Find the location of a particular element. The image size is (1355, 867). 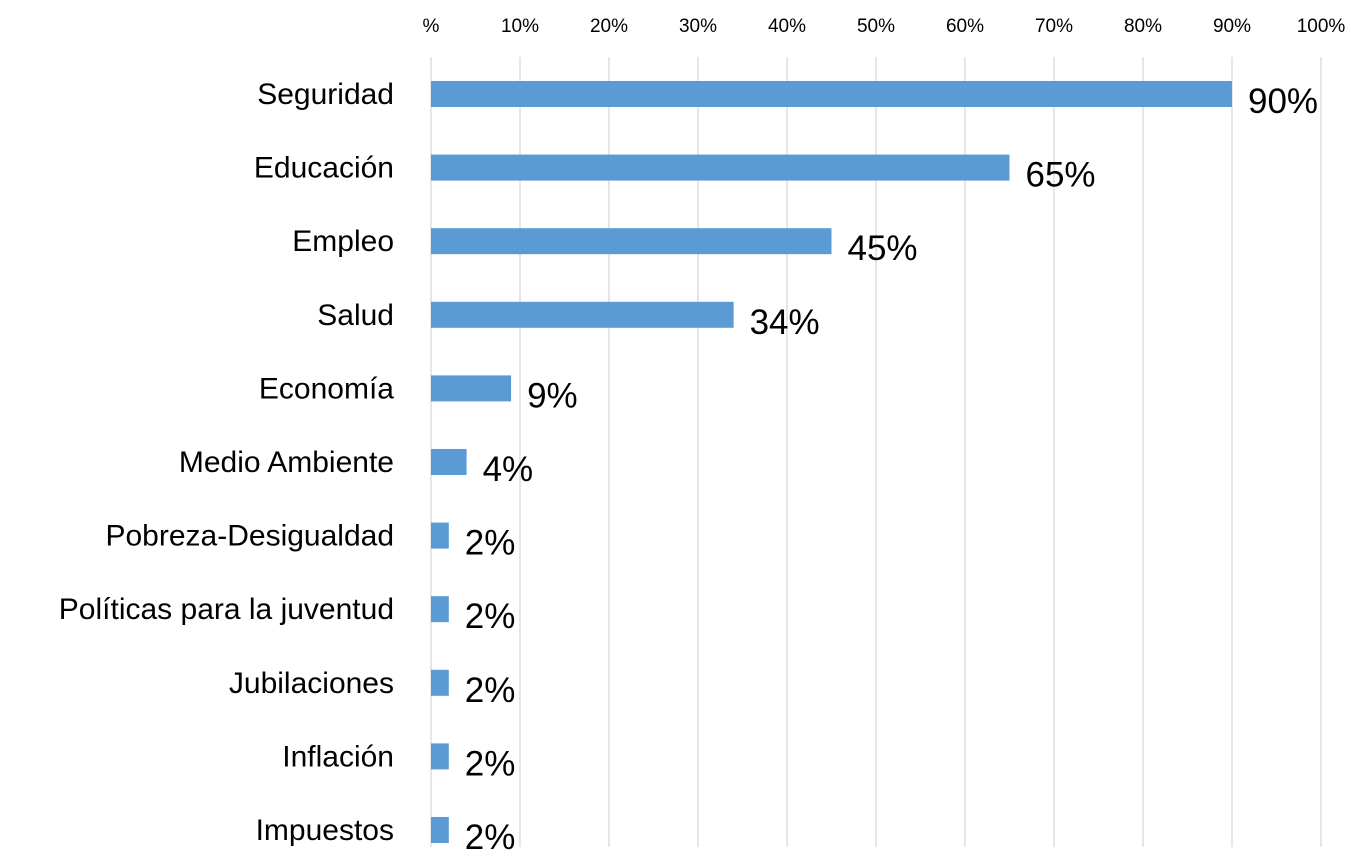

x-tick-label: 30% is located at coordinates (698, 26).